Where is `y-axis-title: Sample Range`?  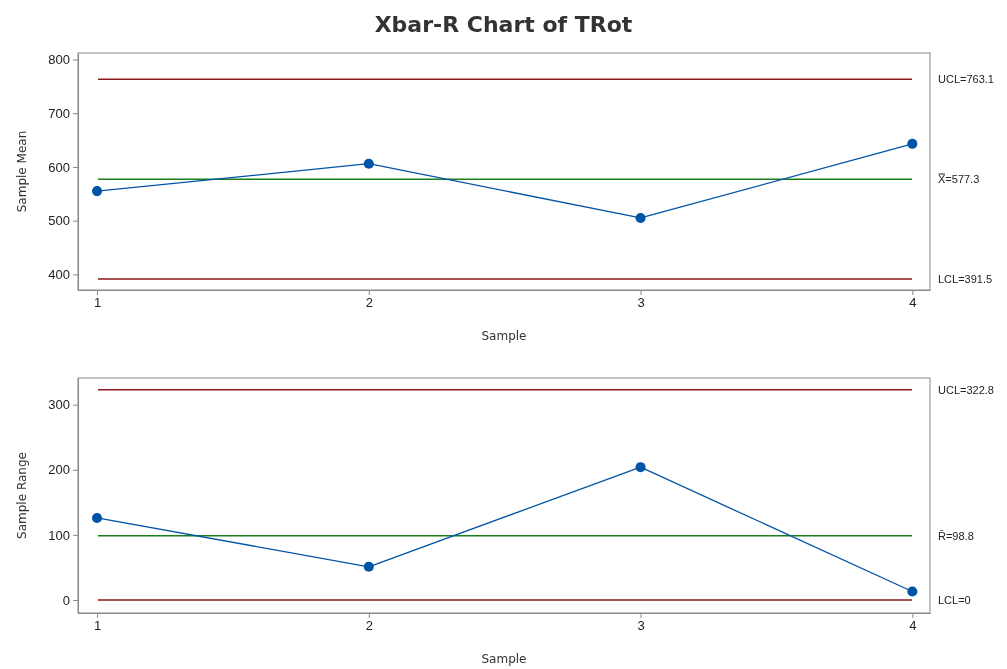 y-axis-title: Sample Range is located at coordinates (22, 495).